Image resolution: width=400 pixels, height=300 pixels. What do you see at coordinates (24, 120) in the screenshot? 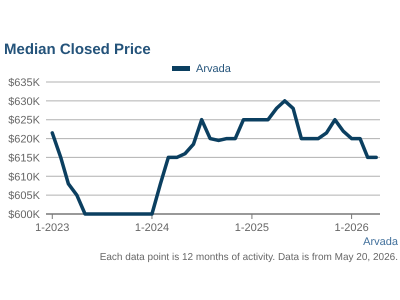
I see `y-tick-label: $625K` at bounding box center [24, 120].